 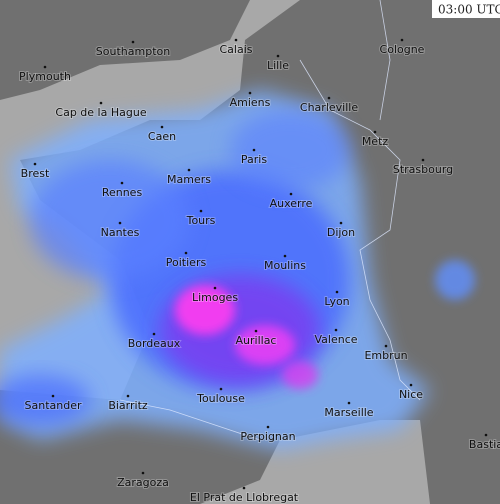 I want to click on city-label: Cap de la Hague, so click(x=100, y=112).